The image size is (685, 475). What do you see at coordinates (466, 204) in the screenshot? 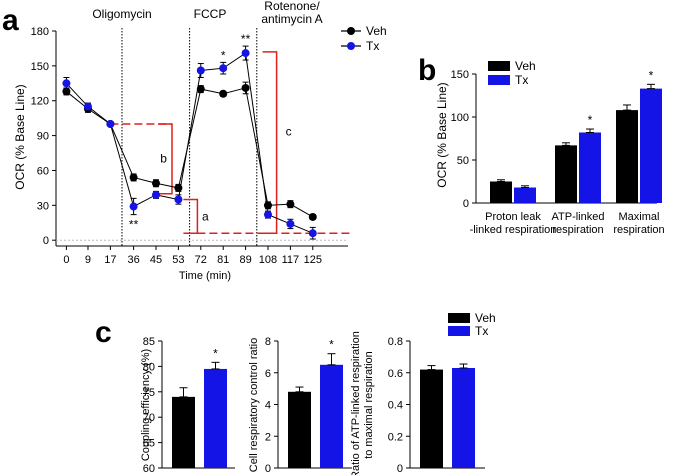
I see `panel-b-ytick-label: 0` at bounding box center [466, 204].